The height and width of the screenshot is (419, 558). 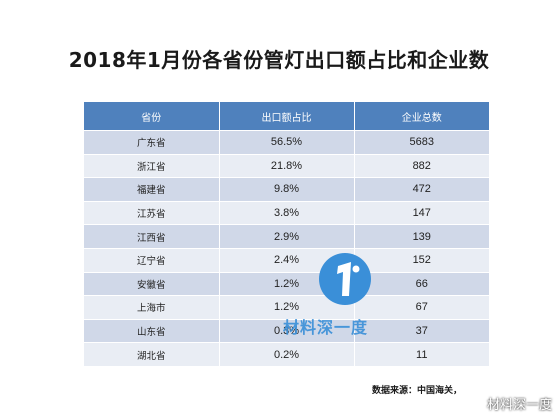 I want to click on cell-company-count: 11, so click(x=421, y=354).